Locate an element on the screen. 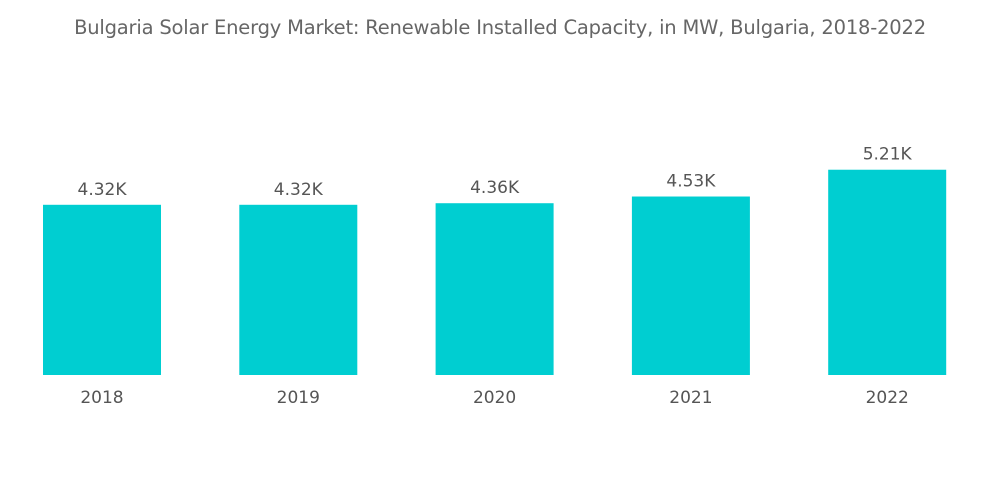 Image resolution: width=1000 pixels, height=504 pixels. bar-2021 is located at coordinates (690, 285).